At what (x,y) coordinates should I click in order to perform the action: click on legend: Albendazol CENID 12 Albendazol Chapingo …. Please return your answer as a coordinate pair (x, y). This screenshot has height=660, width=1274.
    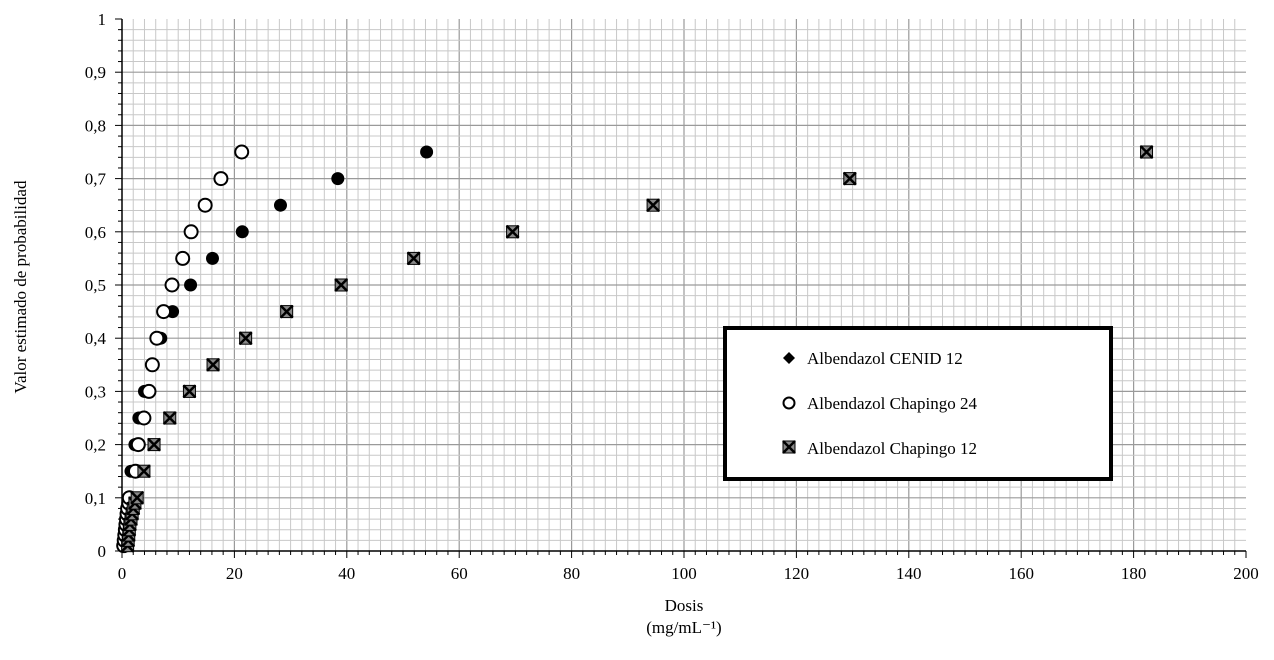
    Looking at the image, I should click on (918, 403).